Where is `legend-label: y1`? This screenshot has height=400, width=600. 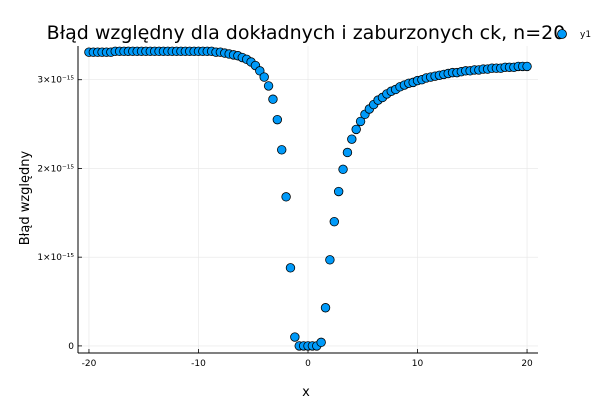 legend-label: y1 is located at coordinates (585, 35).